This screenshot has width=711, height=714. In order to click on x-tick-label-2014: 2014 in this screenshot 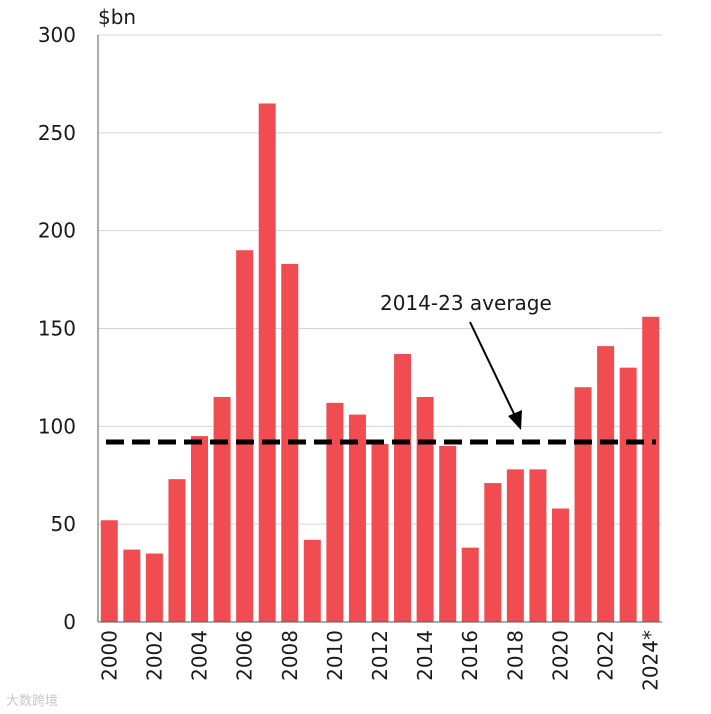, I will do `click(425, 655)`.